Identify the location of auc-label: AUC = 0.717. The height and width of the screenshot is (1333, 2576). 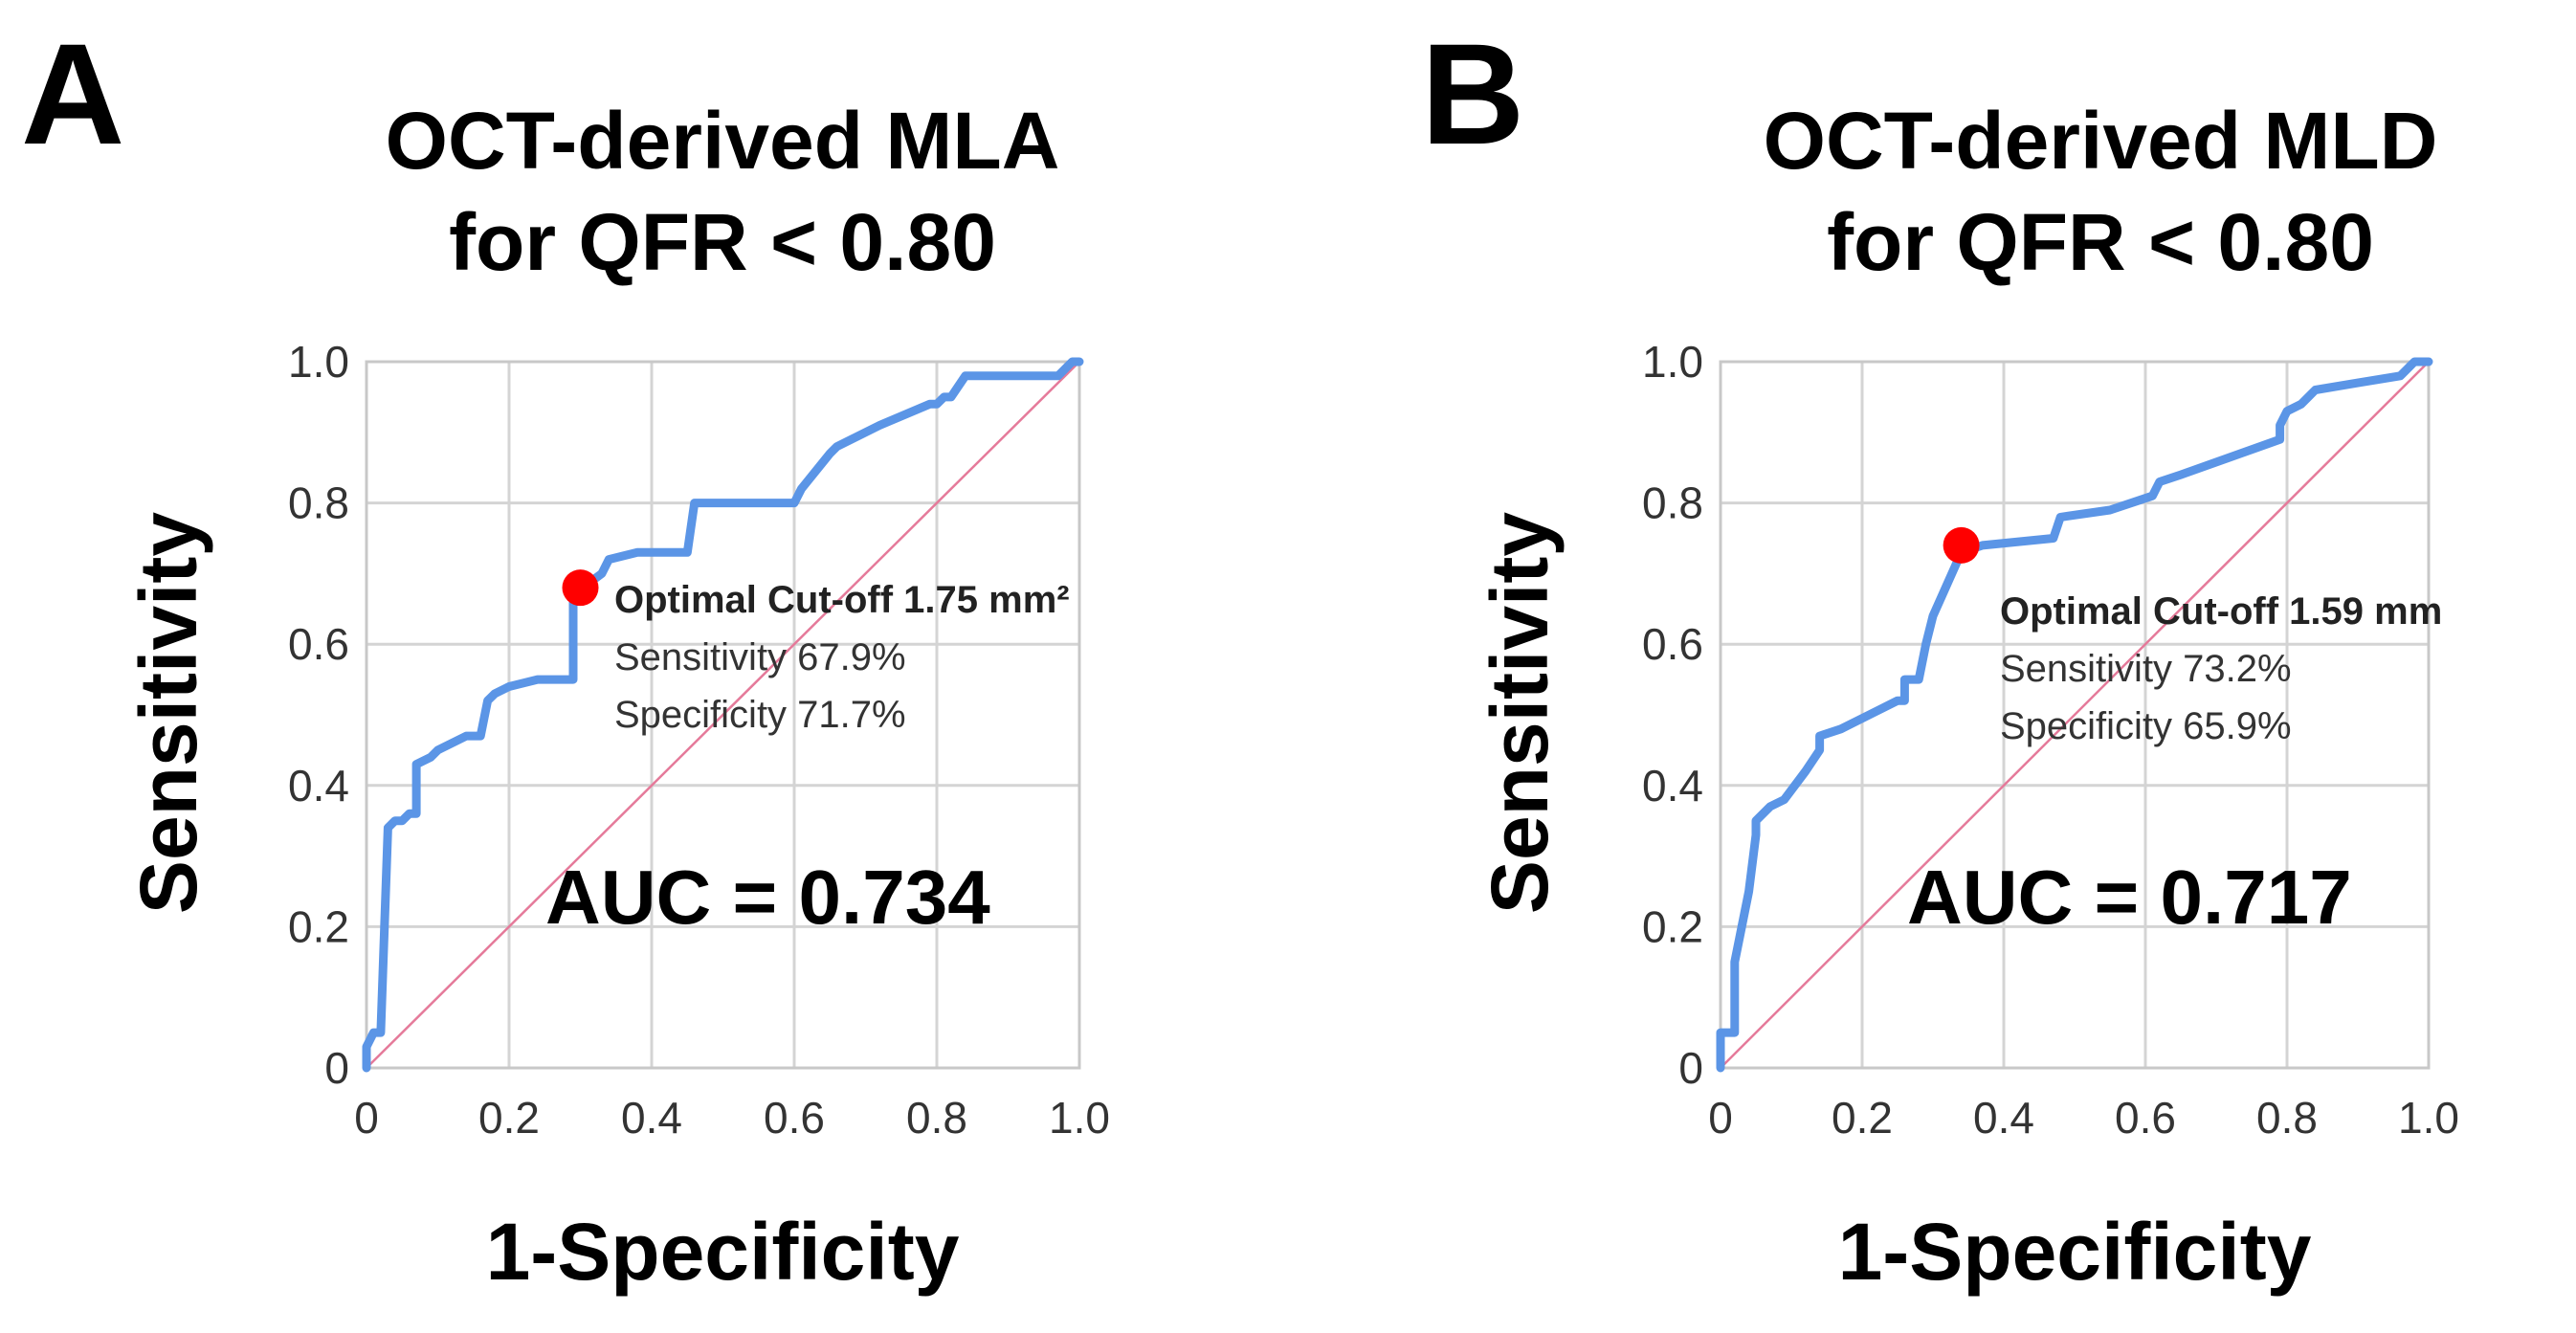
(2129, 898).